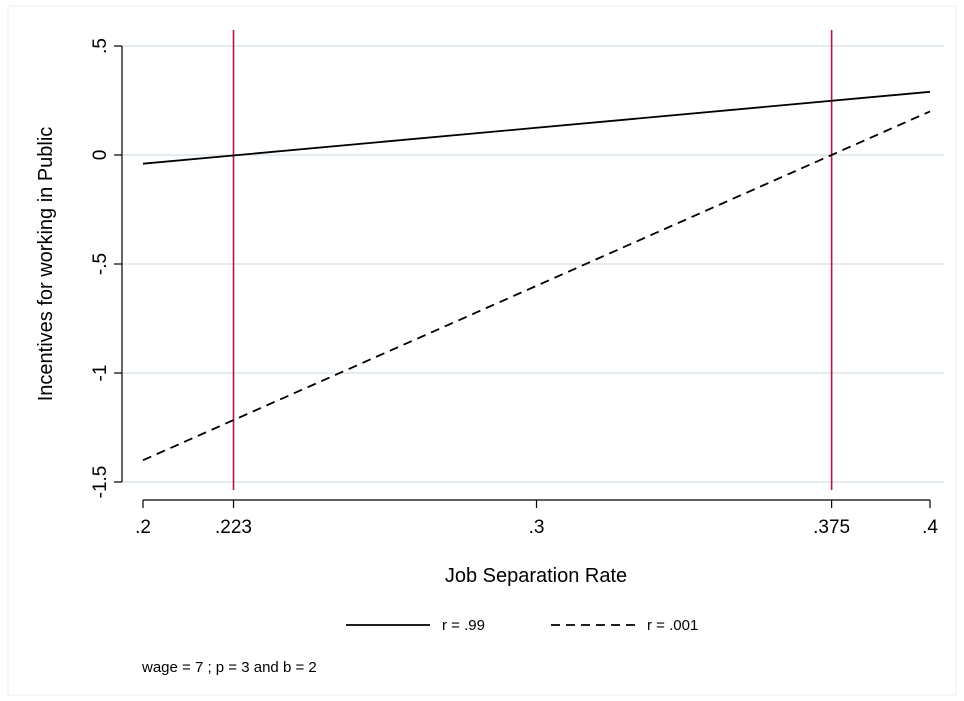  I want to click on y-tick-label: -1, so click(100, 373).